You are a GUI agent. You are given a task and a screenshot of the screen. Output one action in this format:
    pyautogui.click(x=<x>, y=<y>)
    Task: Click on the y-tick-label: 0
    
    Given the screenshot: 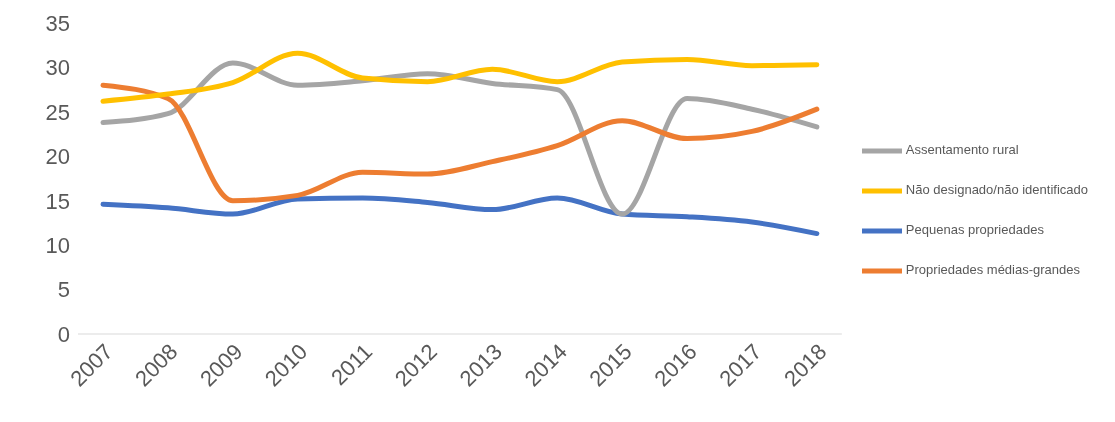 What is the action you would take?
    pyautogui.click(x=63, y=334)
    